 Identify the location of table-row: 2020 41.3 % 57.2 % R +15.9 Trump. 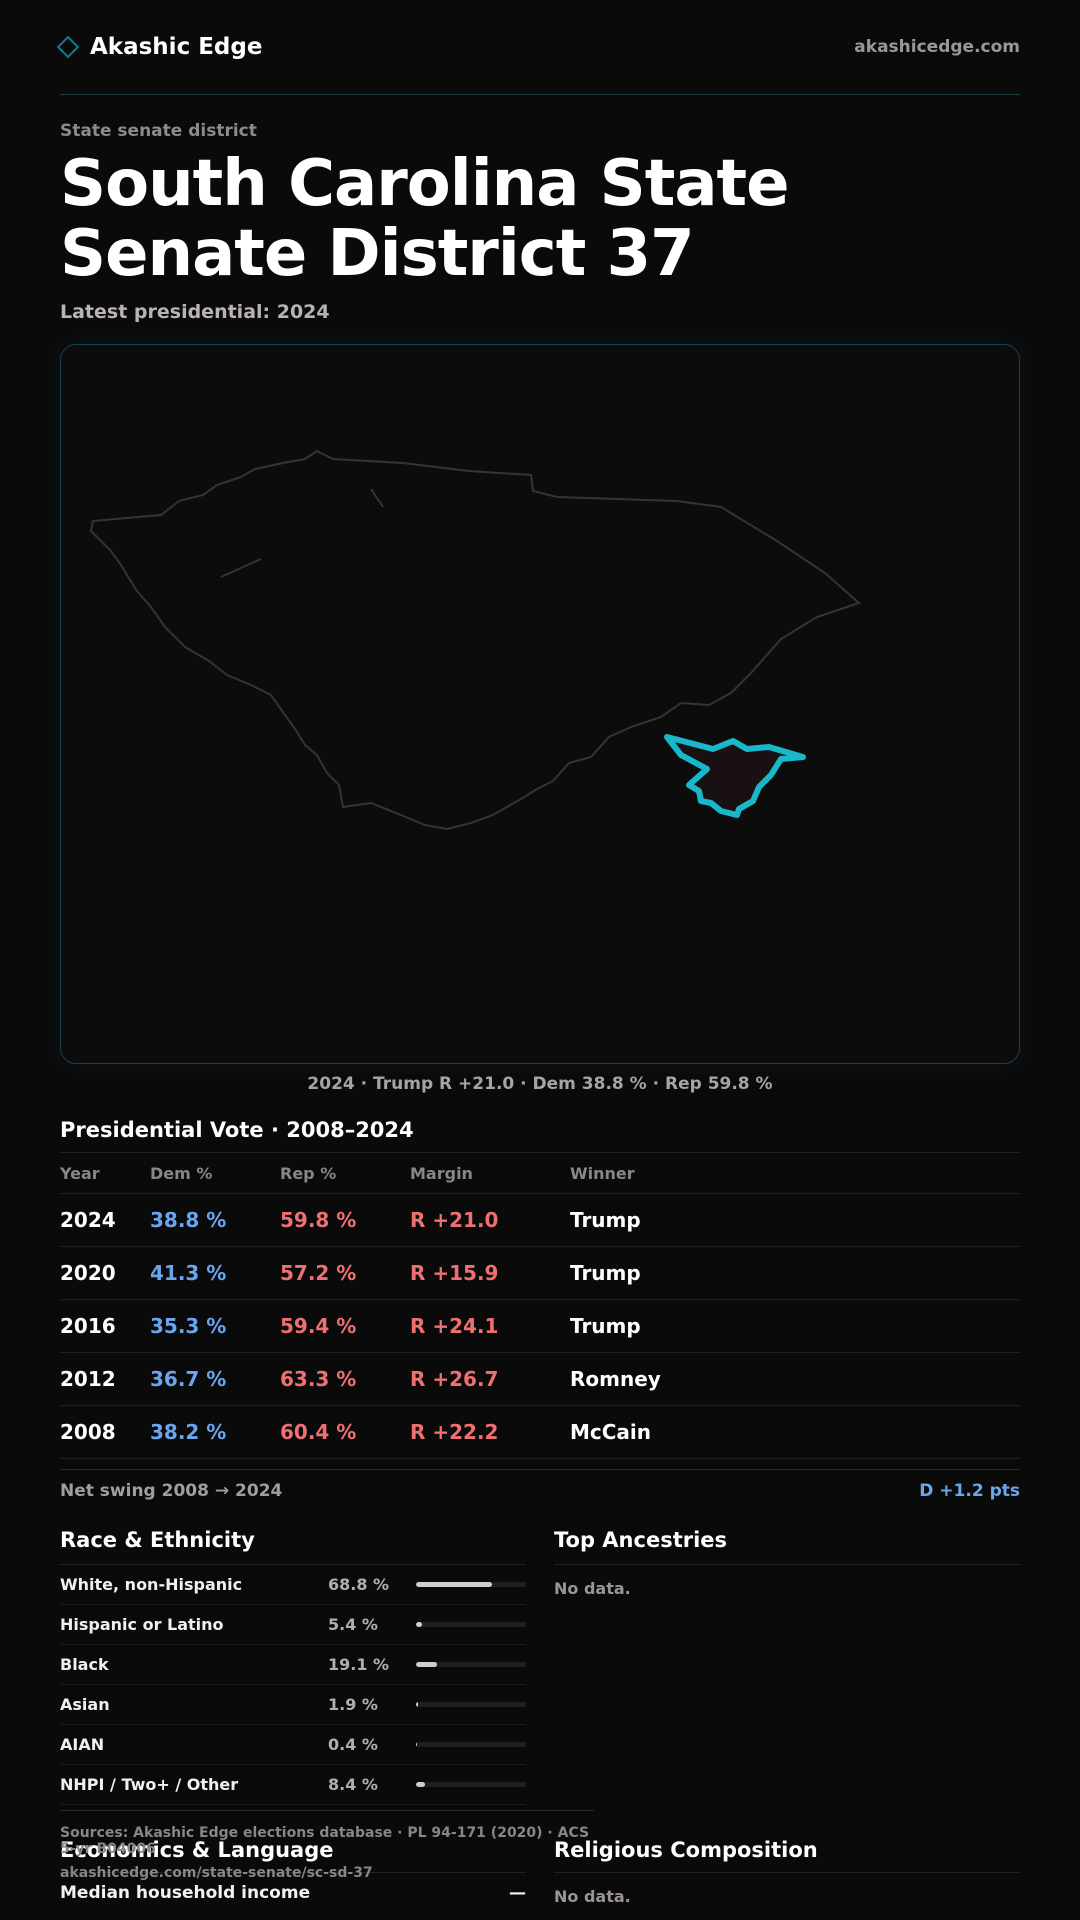
(540, 1273).